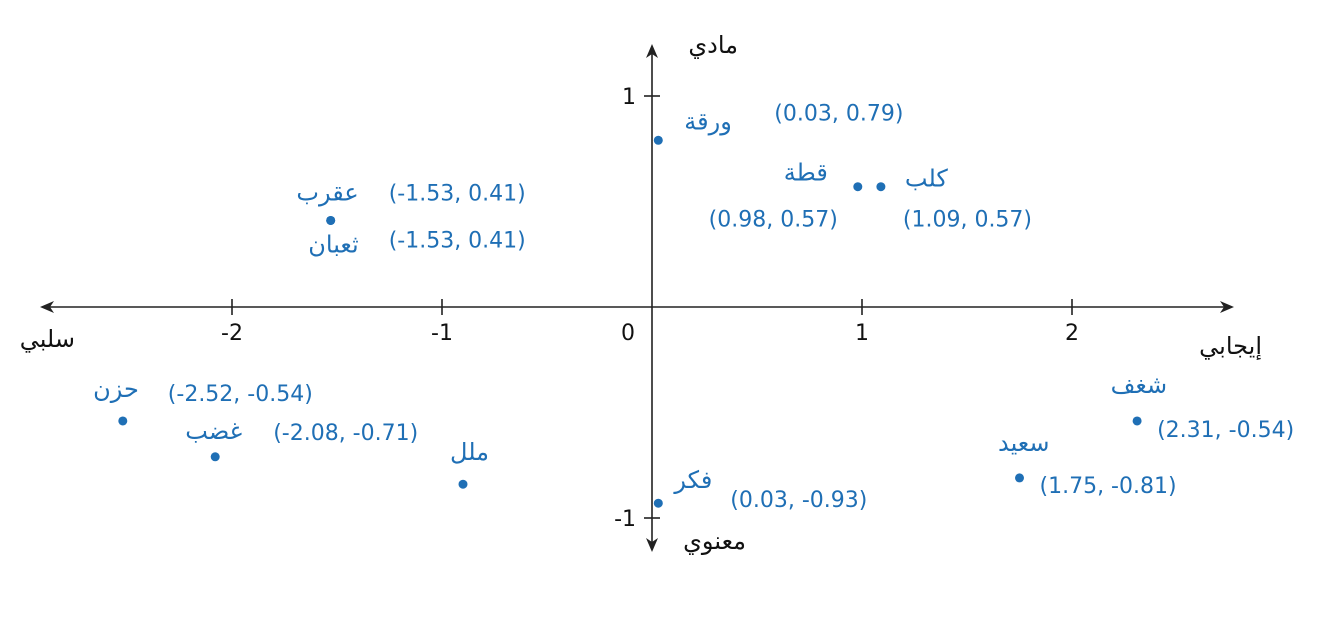  What do you see at coordinates (213, 431) in the screenshot?
I see `point-word-label: غضب` at bounding box center [213, 431].